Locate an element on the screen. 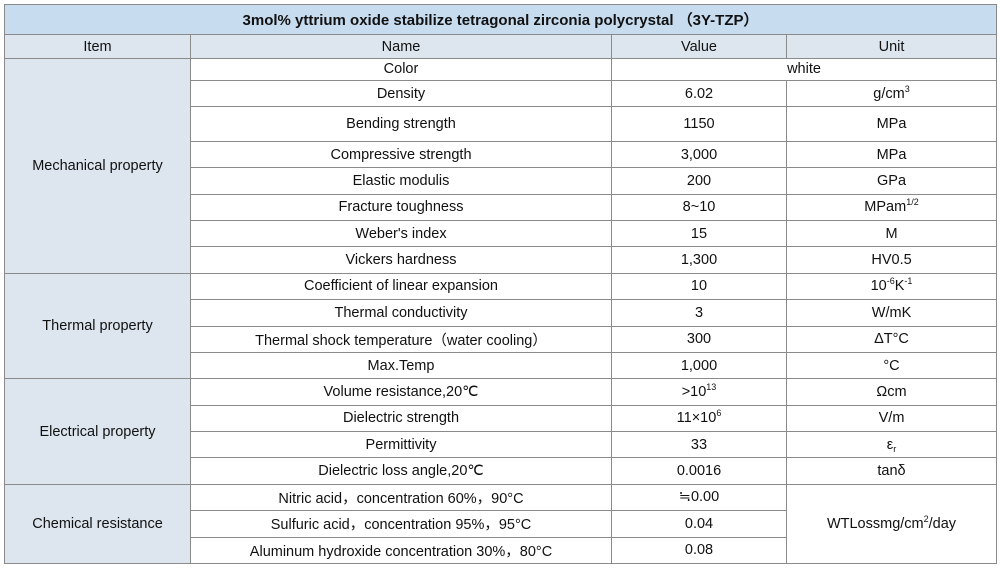 This screenshot has height=568, width=1000. unit-exponent: 2 is located at coordinates (926, 518).